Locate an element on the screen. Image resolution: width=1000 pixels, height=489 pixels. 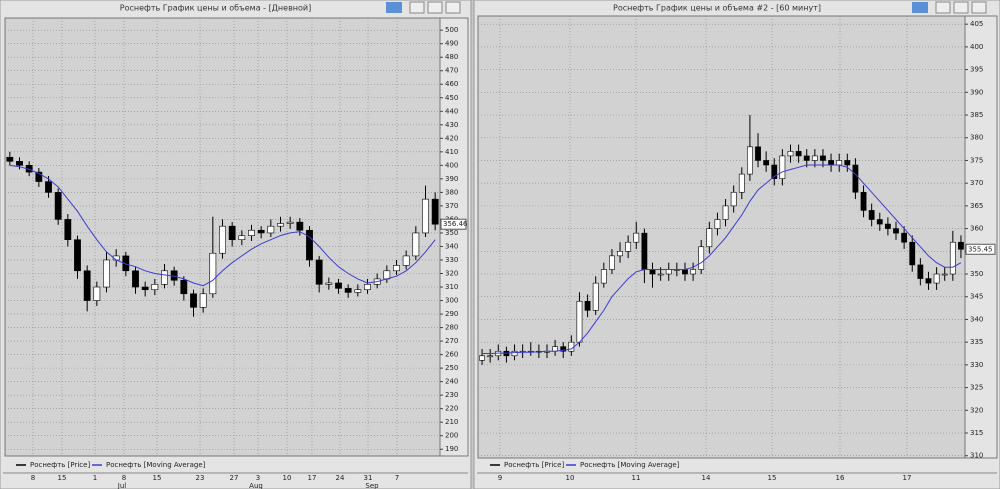
x-tick-label: 7 is located at coordinates (397, 478).